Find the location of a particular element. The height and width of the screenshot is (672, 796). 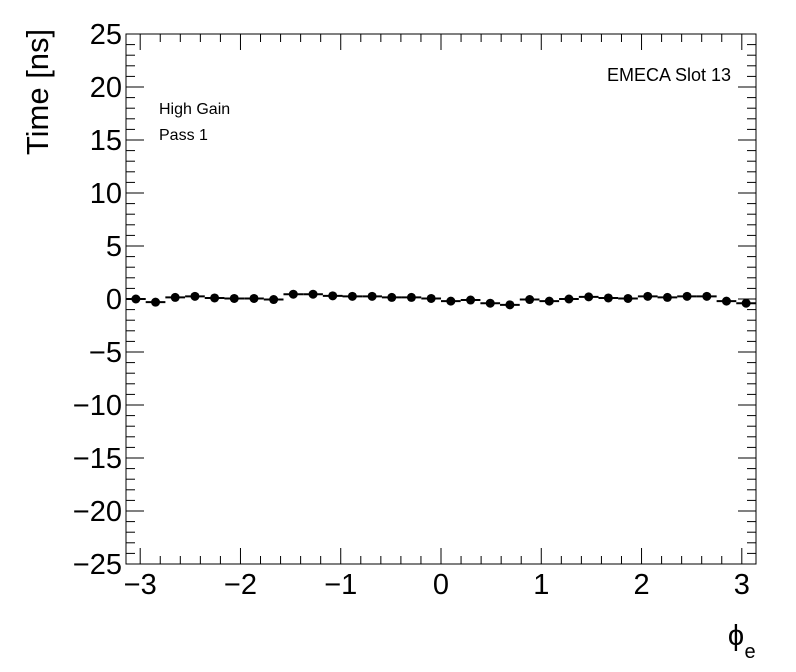

y-tick-label: 15 is located at coordinates (106, 141).